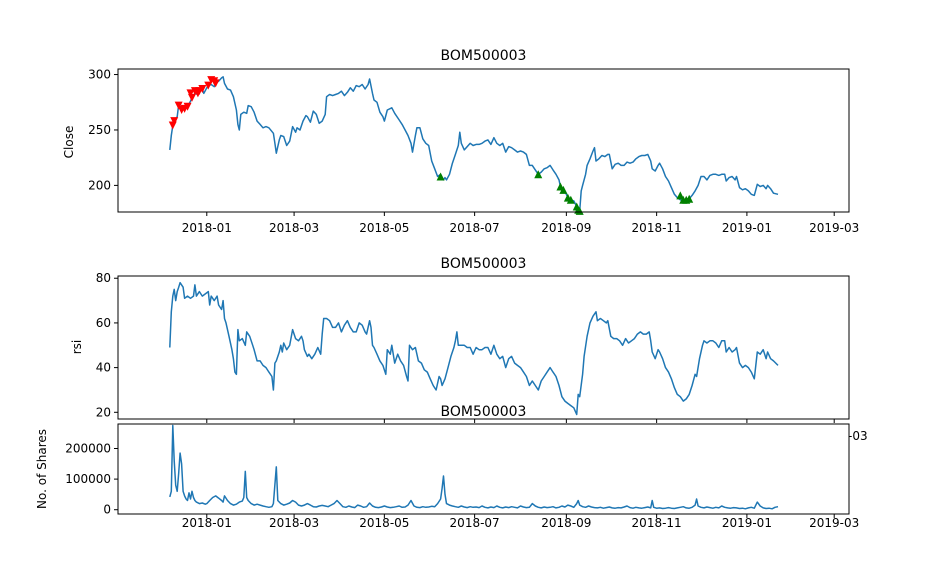 This screenshot has width=943, height=572. Describe the element at coordinates (103, 278) in the screenshot. I see `y-tick-label: 80` at that location.